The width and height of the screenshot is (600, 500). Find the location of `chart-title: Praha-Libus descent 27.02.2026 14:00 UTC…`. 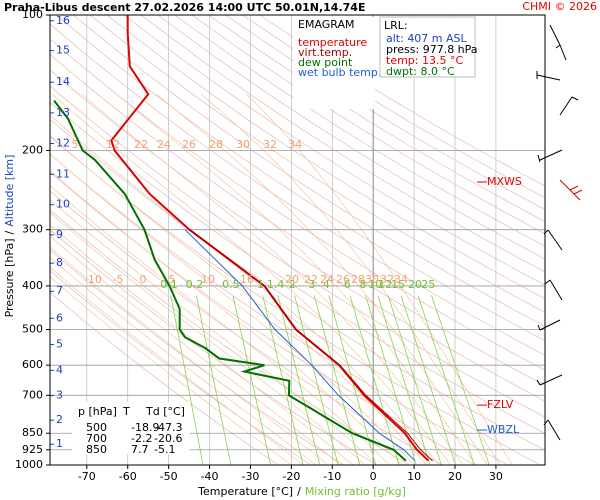

chart-title: Praha-Libus descent 27.02.2026 14:00 UTC… is located at coordinates (184, 7).